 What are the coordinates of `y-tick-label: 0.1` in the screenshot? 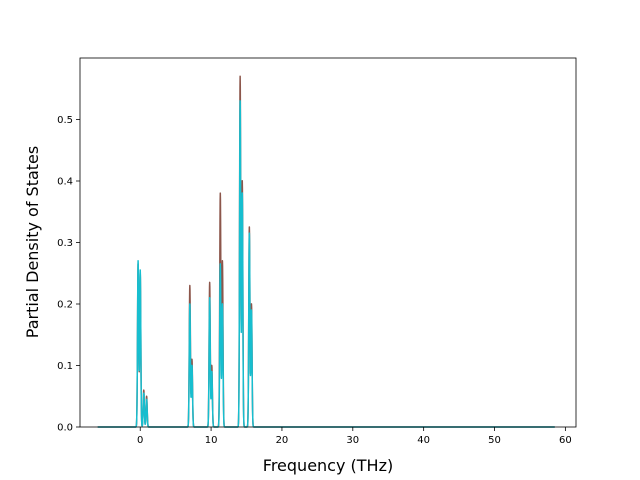 It's located at (65, 366).